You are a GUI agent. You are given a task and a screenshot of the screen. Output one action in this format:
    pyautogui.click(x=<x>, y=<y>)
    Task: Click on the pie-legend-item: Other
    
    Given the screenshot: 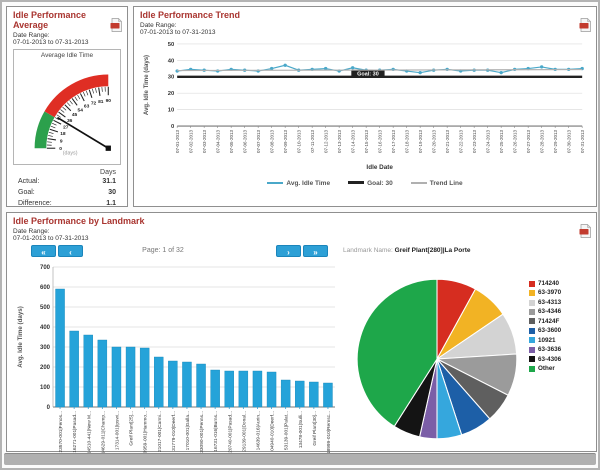 What is the action you would take?
    pyautogui.click(x=545, y=368)
    